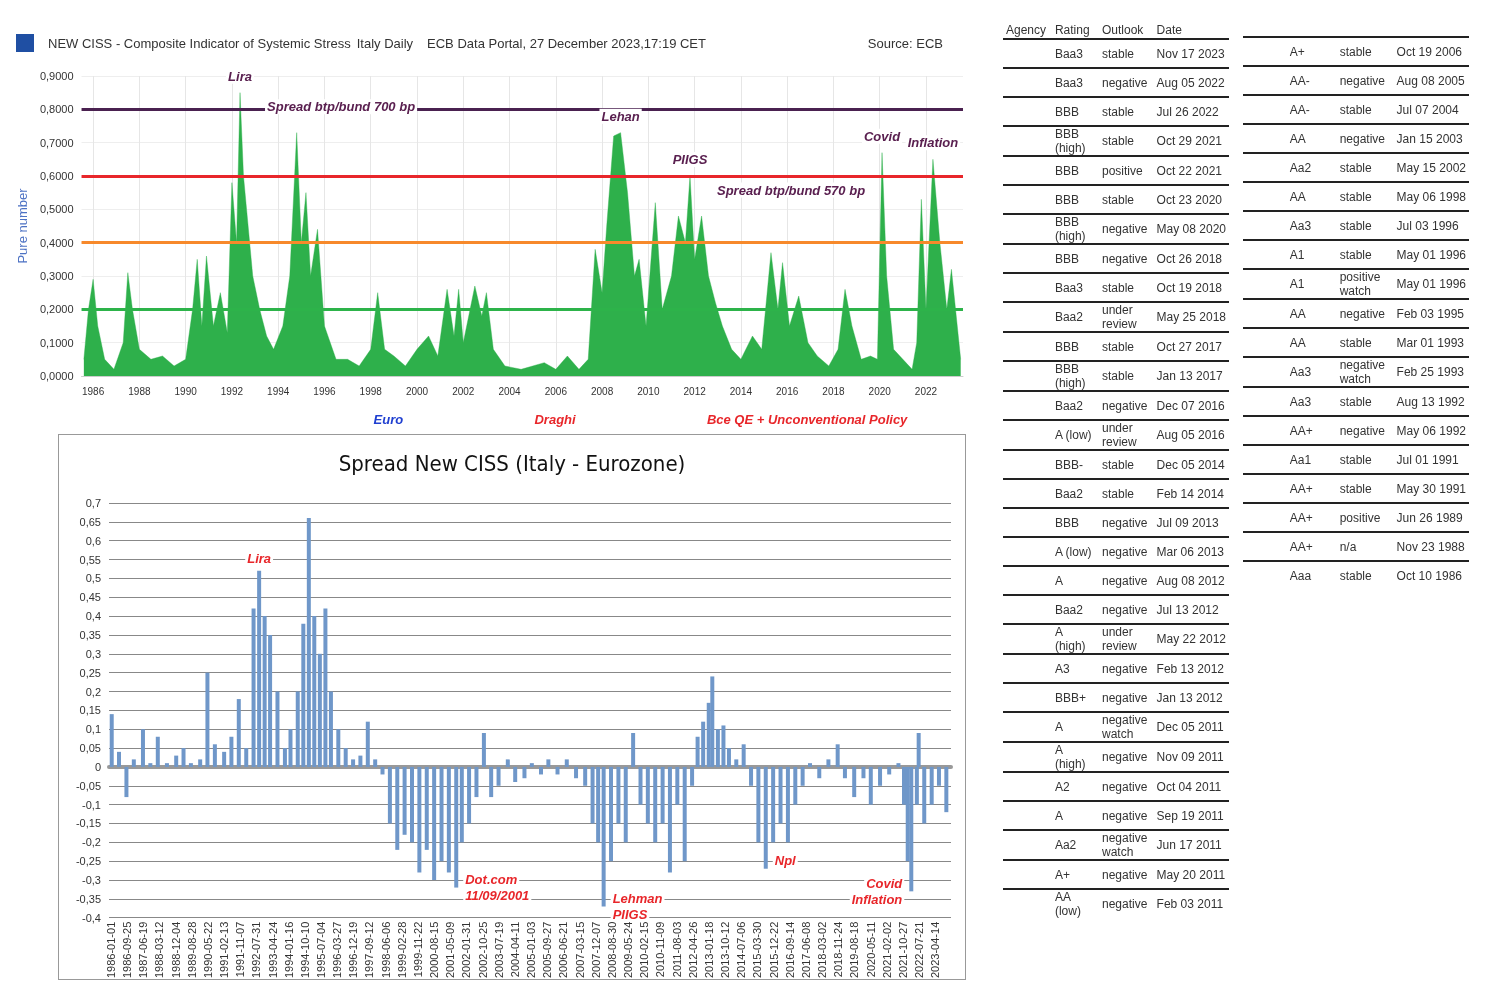 The width and height of the screenshot is (1488, 994). What do you see at coordinates (93, 691) in the screenshot?
I see `y-tick-label: 0,2` at bounding box center [93, 691].